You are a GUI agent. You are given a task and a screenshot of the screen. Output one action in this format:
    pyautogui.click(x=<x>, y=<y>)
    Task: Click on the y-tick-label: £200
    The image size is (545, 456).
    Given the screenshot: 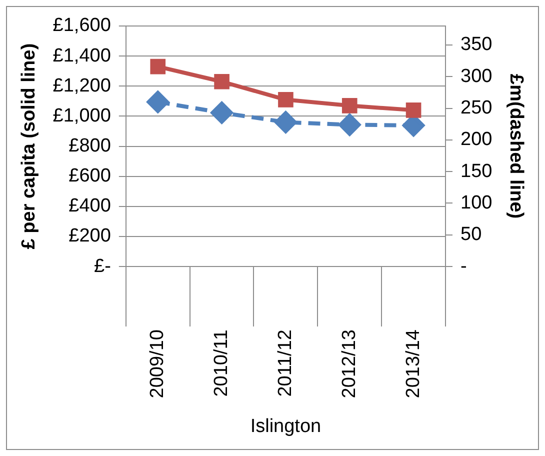 What is the action you would take?
    pyautogui.click(x=89, y=236)
    